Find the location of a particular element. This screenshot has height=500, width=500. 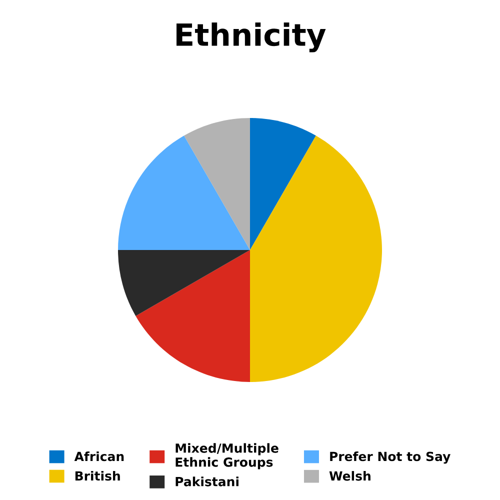

legend-label: British is located at coordinates (97, 475).